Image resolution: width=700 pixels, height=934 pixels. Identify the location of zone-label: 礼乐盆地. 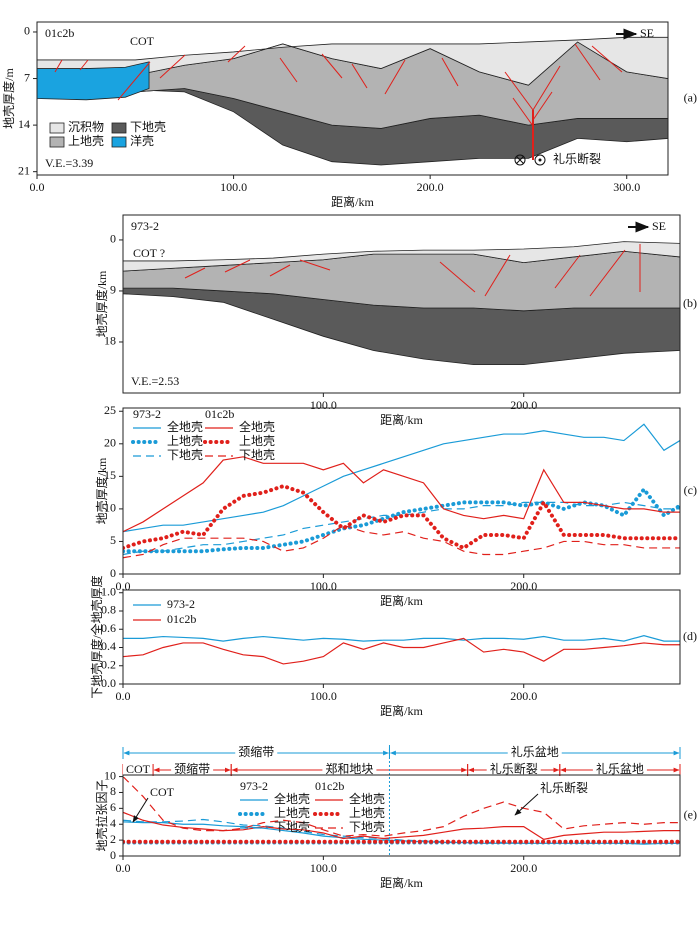
(620, 768).